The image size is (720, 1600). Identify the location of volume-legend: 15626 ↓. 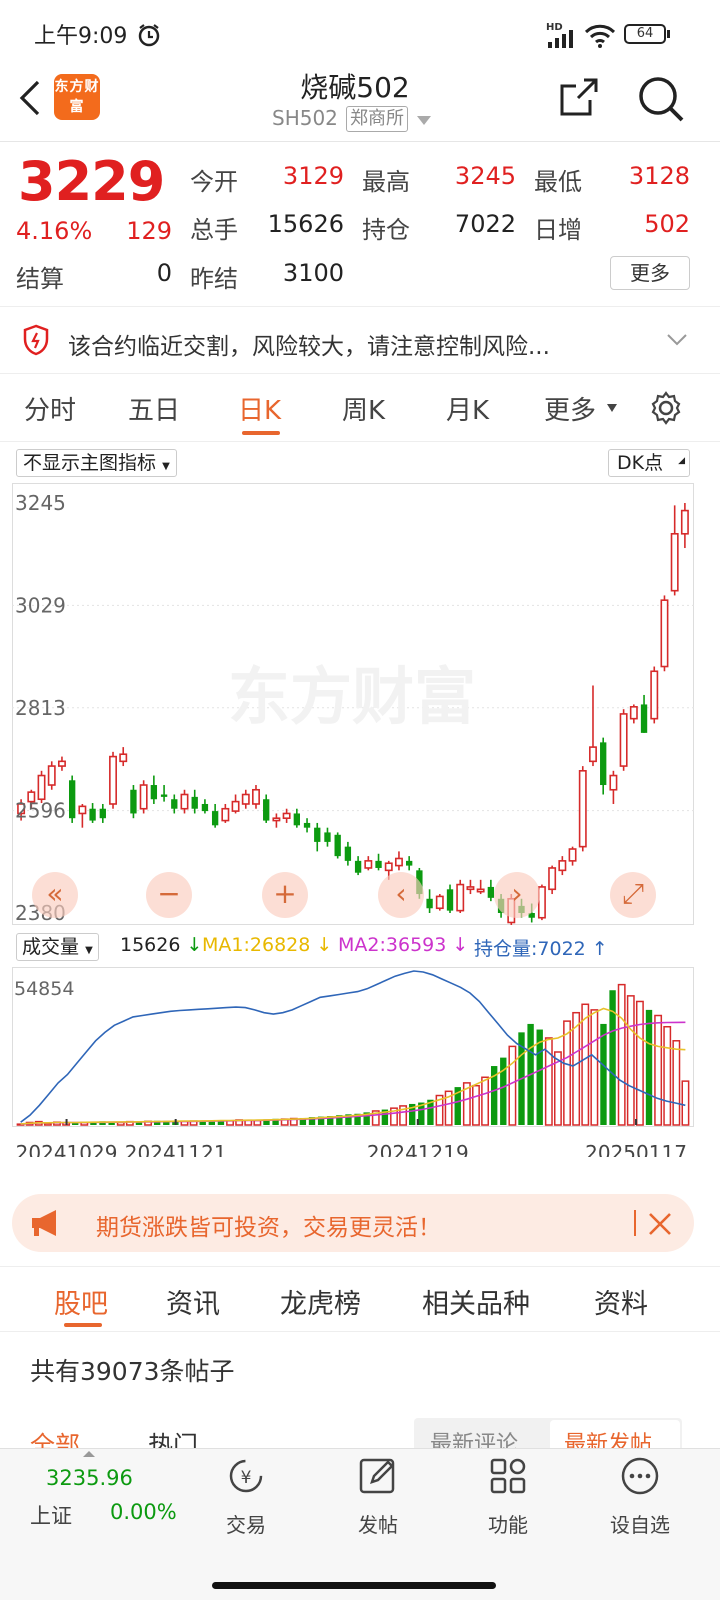
(161, 945).